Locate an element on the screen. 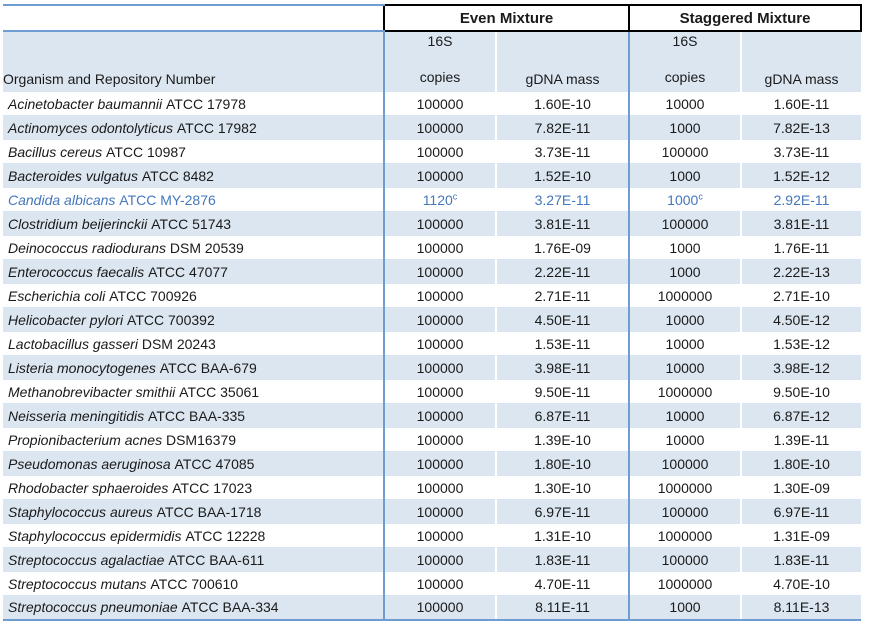 Image resolution: width=869 pixels, height=632 pixels. species-name: Acinetobacter baumannii is located at coordinates (85, 103).